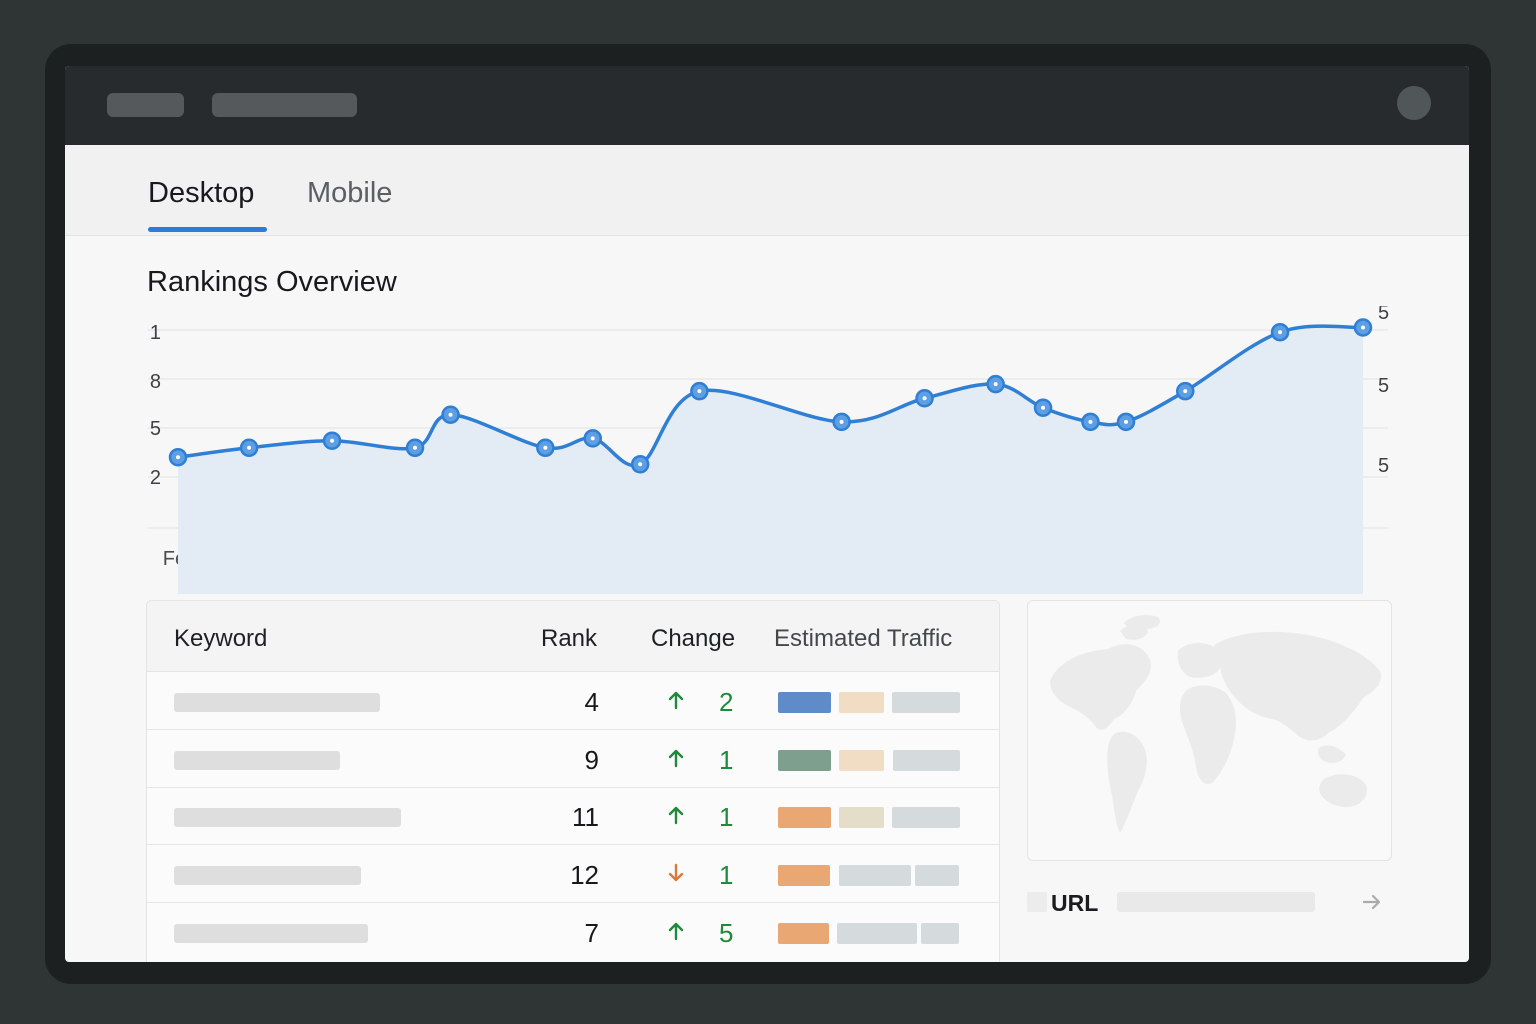 The width and height of the screenshot is (1536, 1024). I want to click on world-map-card, so click(1209, 730).